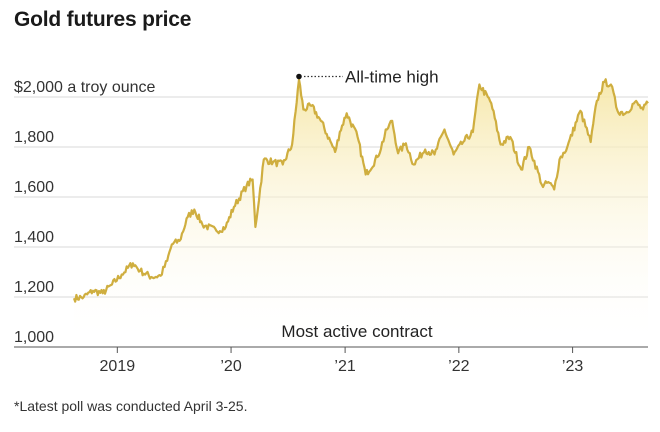 The height and width of the screenshot is (432, 660). What do you see at coordinates (572, 366) in the screenshot?
I see `x-tick-label-’23: ’23` at bounding box center [572, 366].